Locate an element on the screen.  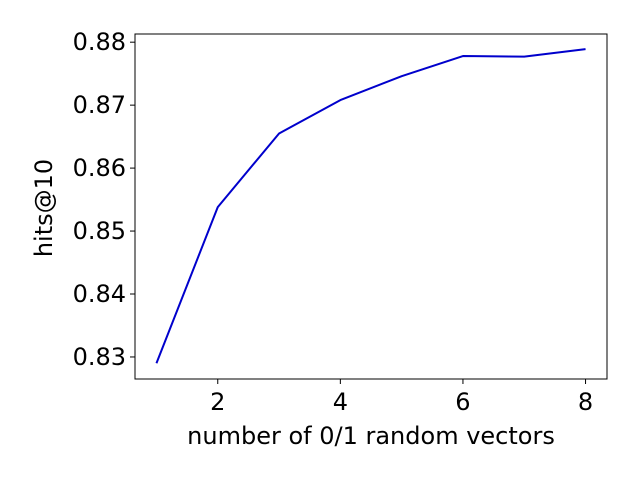
x-tick-label: 8 is located at coordinates (585, 402).